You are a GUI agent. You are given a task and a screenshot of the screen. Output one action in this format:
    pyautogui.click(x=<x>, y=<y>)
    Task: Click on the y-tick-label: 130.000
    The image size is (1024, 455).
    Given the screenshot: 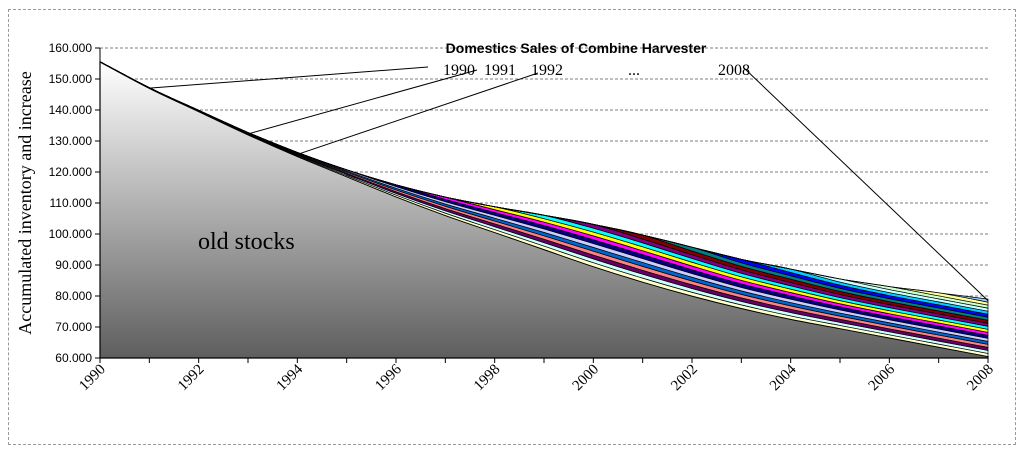 What is the action you would take?
    pyautogui.click(x=71, y=141)
    